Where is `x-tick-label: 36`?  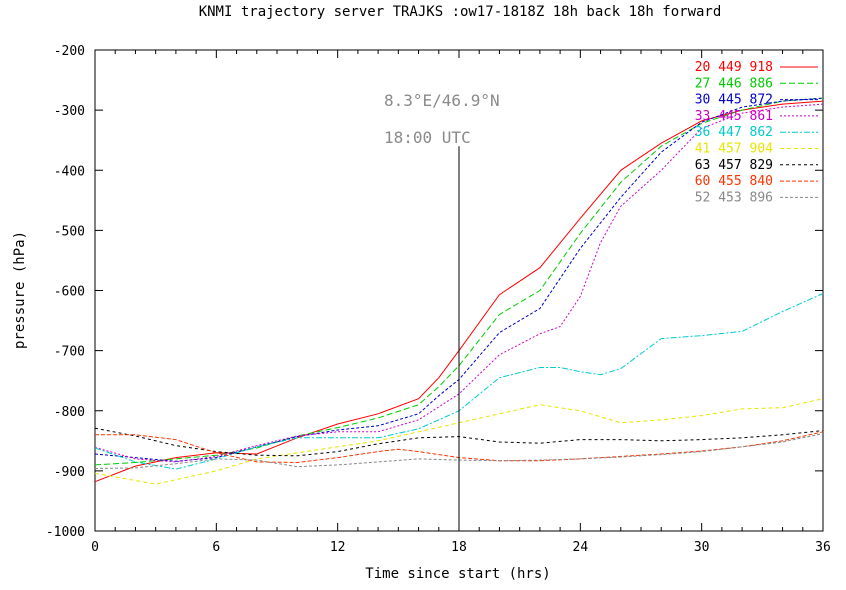 x-tick-label: 36 is located at coordinates (823, 547).